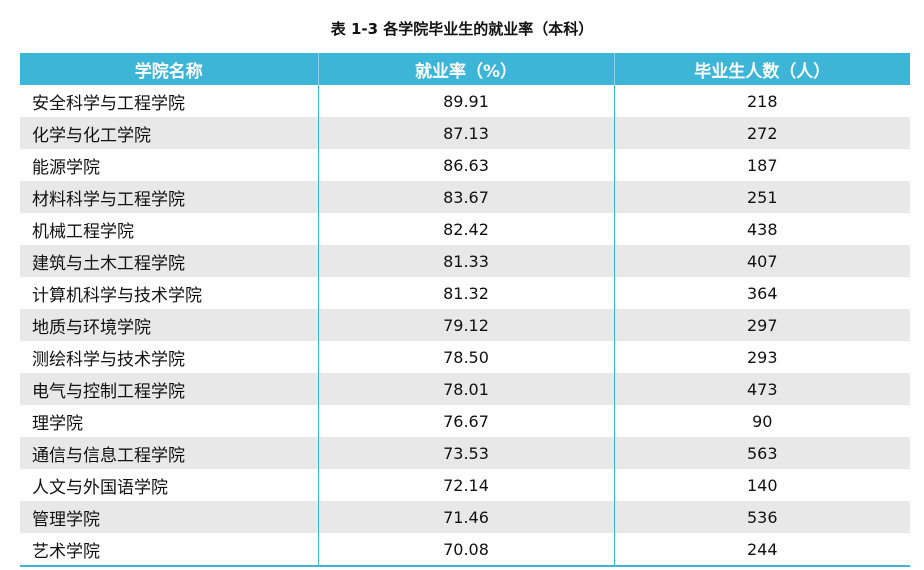  I want to click on college-name: 安全科学与工程学院, so click(108, 103).